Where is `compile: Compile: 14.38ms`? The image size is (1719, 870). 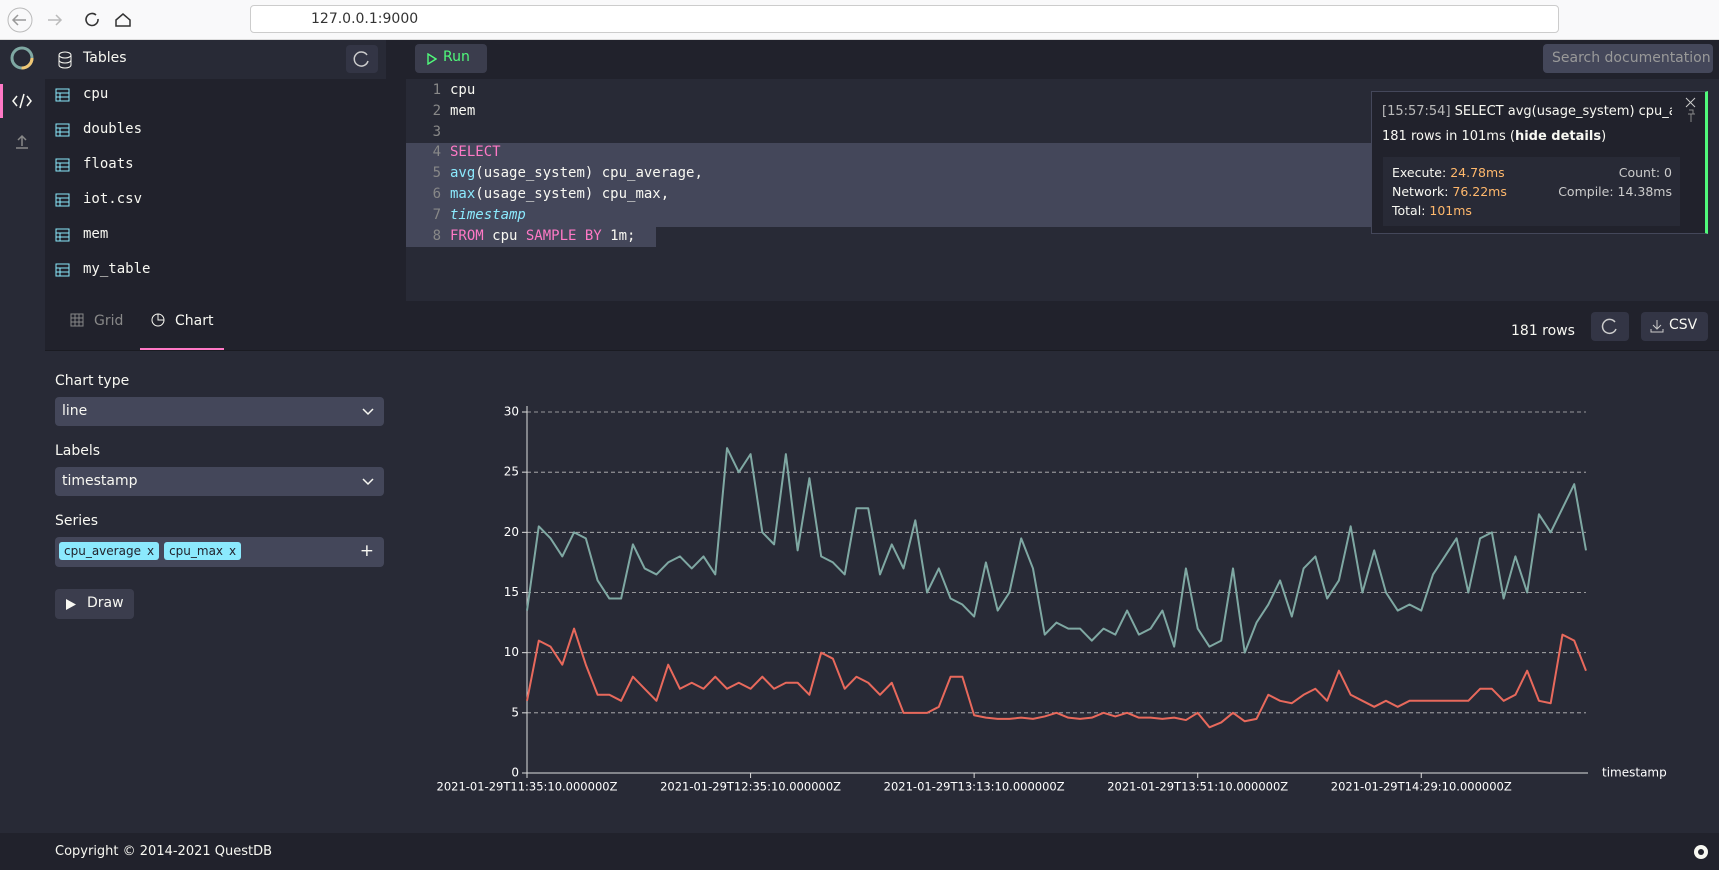 compile: Compile: 14.38ms is located at coordinates (1615, 191).